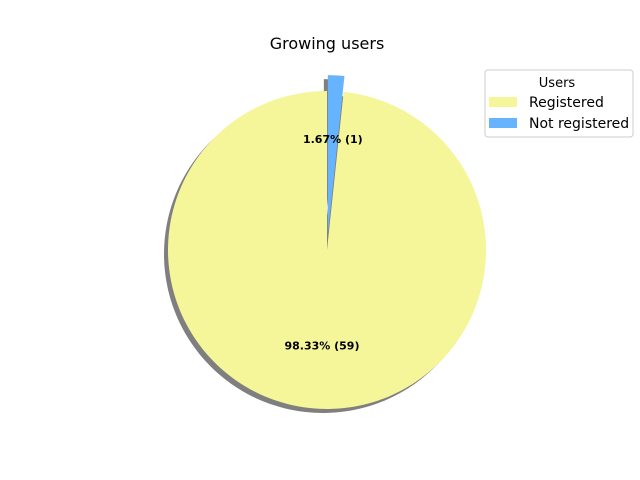 This screenshot has width=640, height=480. I want to click on legend-label-not-registered: Not registered, so click(579, 124).